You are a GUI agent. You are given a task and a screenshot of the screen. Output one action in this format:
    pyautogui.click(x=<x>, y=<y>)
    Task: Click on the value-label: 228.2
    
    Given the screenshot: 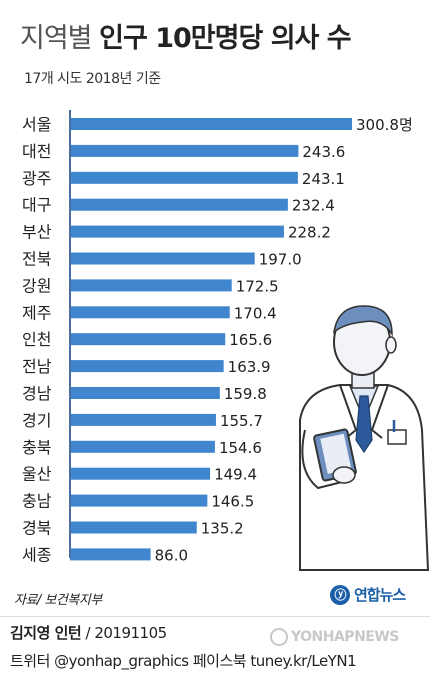 What is the action you would take?
    pyautogui.click(x=309, y=233)
    